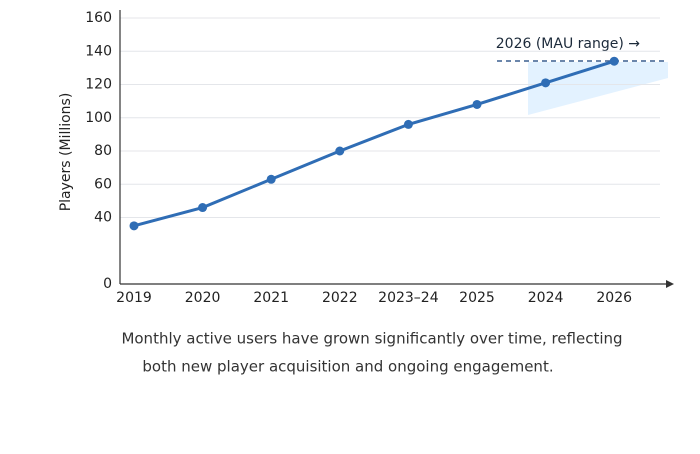 The width and height of the screenshot is (700, 454). What do you see at coordinates (98, 85) in the screenshot?
I see `y-tick-label: 120` at bounding box center [98, 85].